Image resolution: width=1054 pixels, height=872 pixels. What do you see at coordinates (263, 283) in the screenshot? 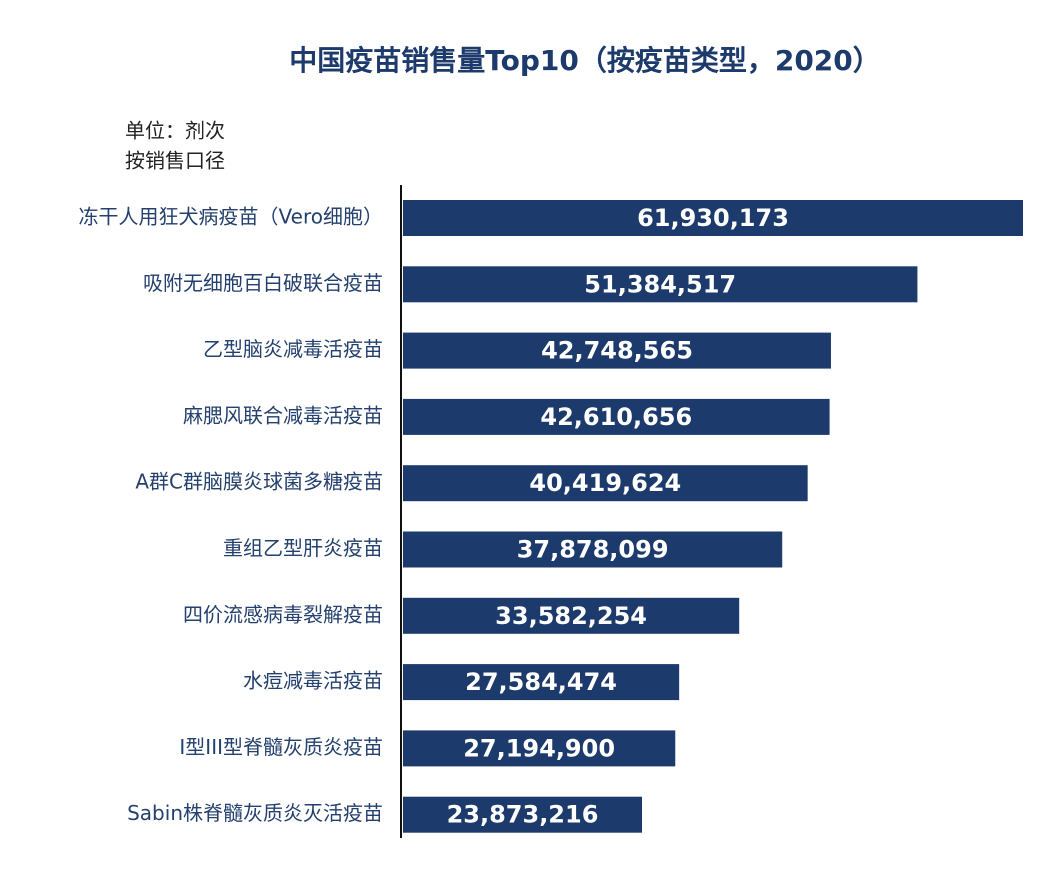
I see `category-label: 吸附无细胞百白破联合疫苗` at bounding box center [263, 283].